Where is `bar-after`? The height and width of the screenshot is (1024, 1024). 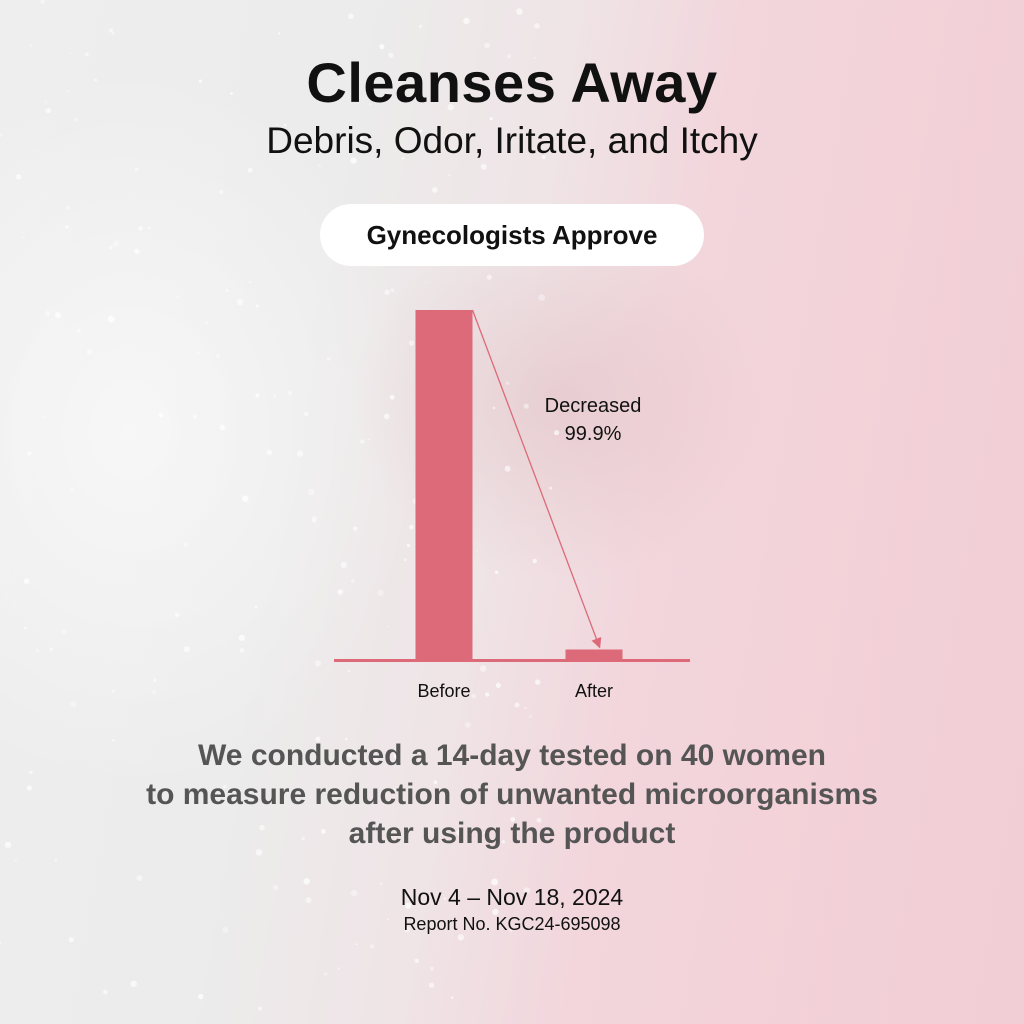
bar-after is located at coordinates (594, 654).